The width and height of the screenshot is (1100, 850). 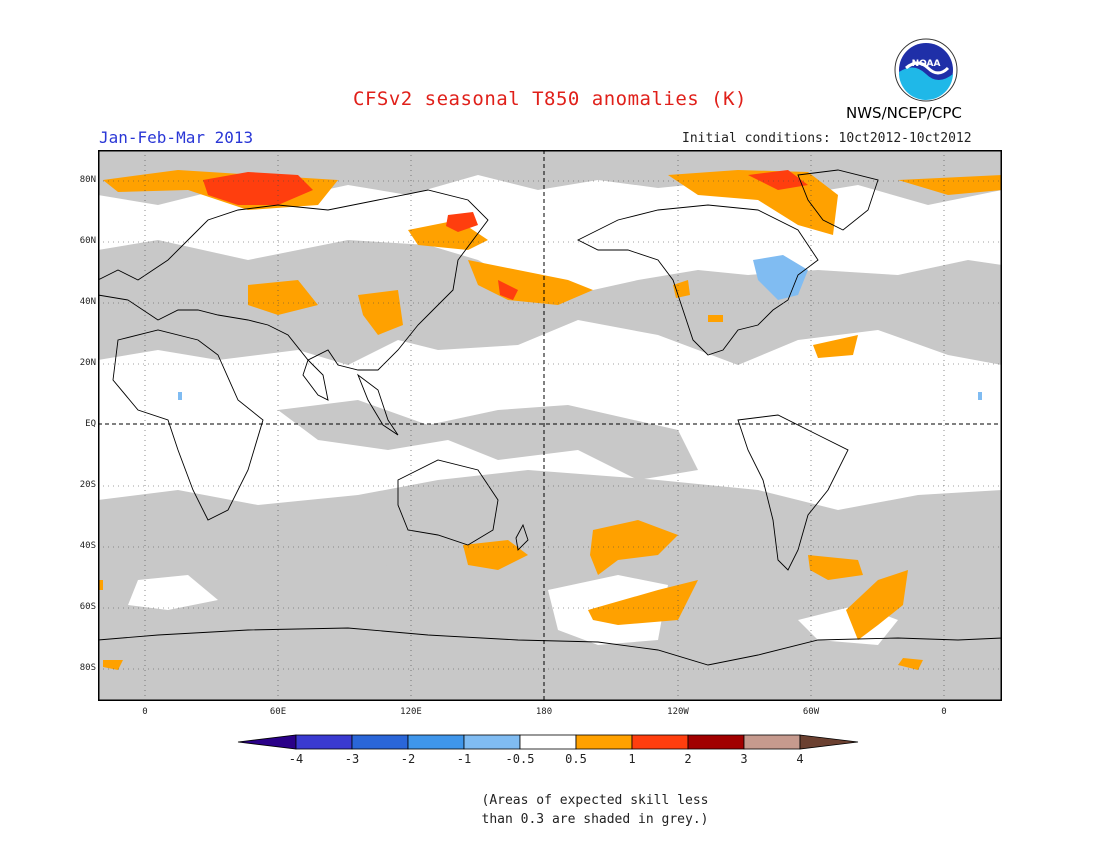 What do you see at coordinates (87, 485) in the screenshot?
I see `lat-label: 20S` at bounding box center [87, 485].